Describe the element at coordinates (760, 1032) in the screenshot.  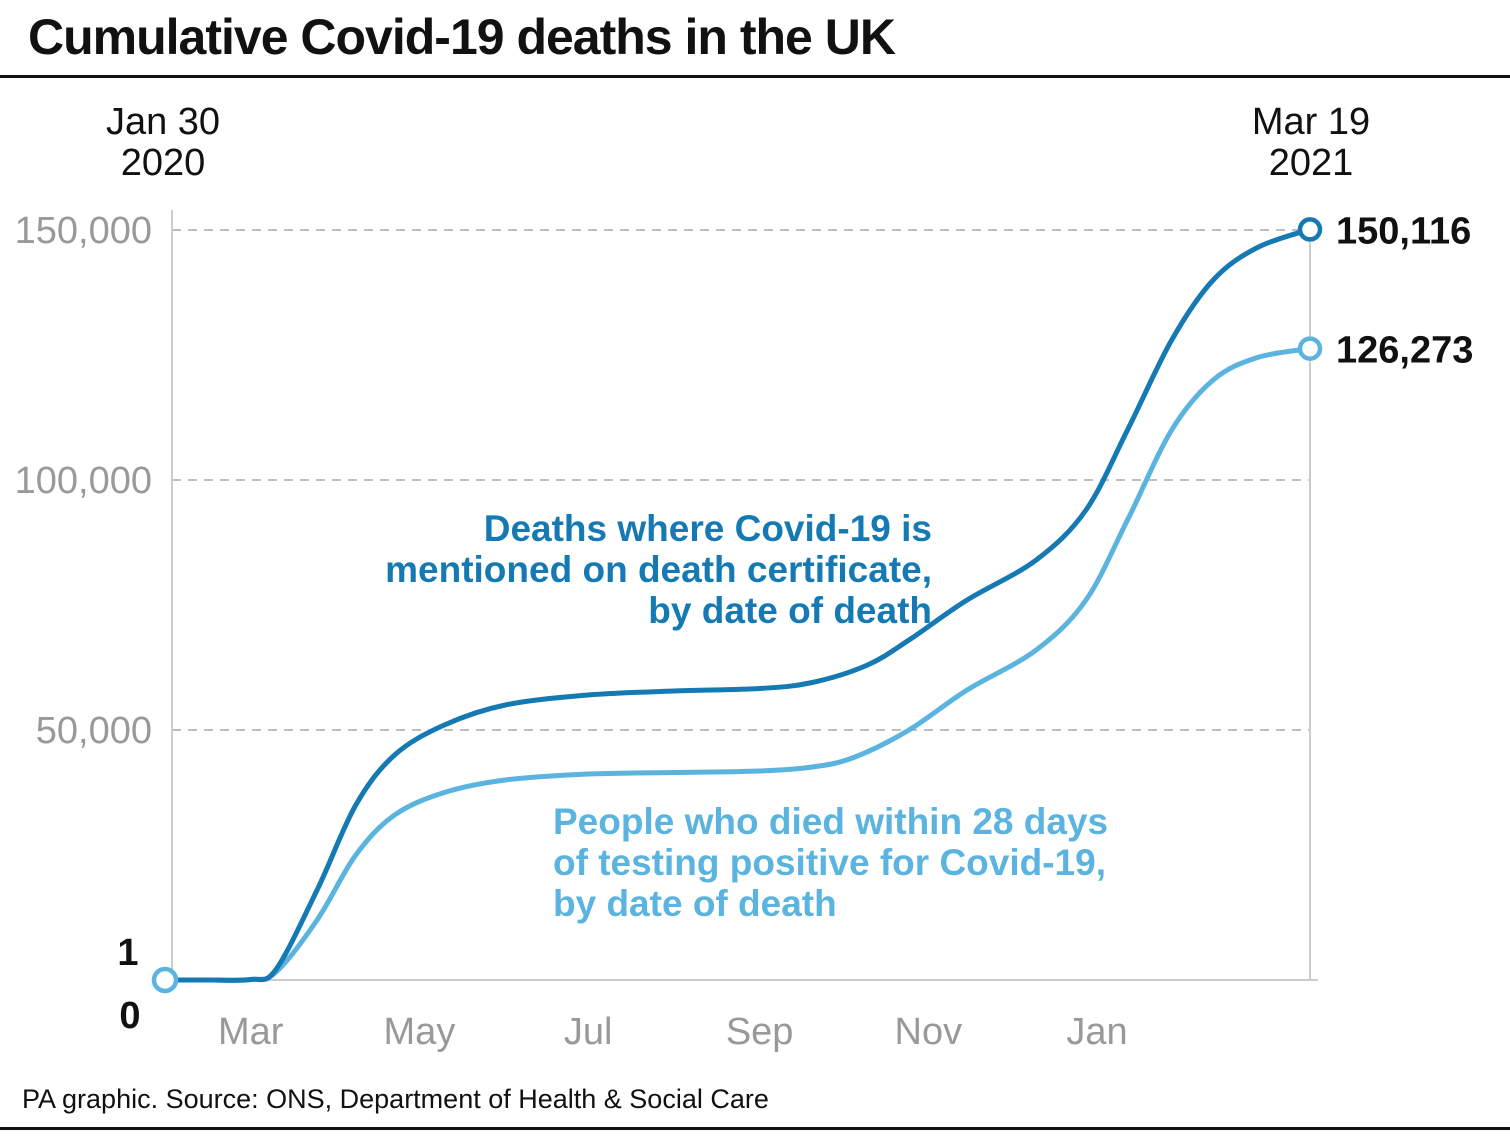
I see `x-tick-label: Sep` at that location.